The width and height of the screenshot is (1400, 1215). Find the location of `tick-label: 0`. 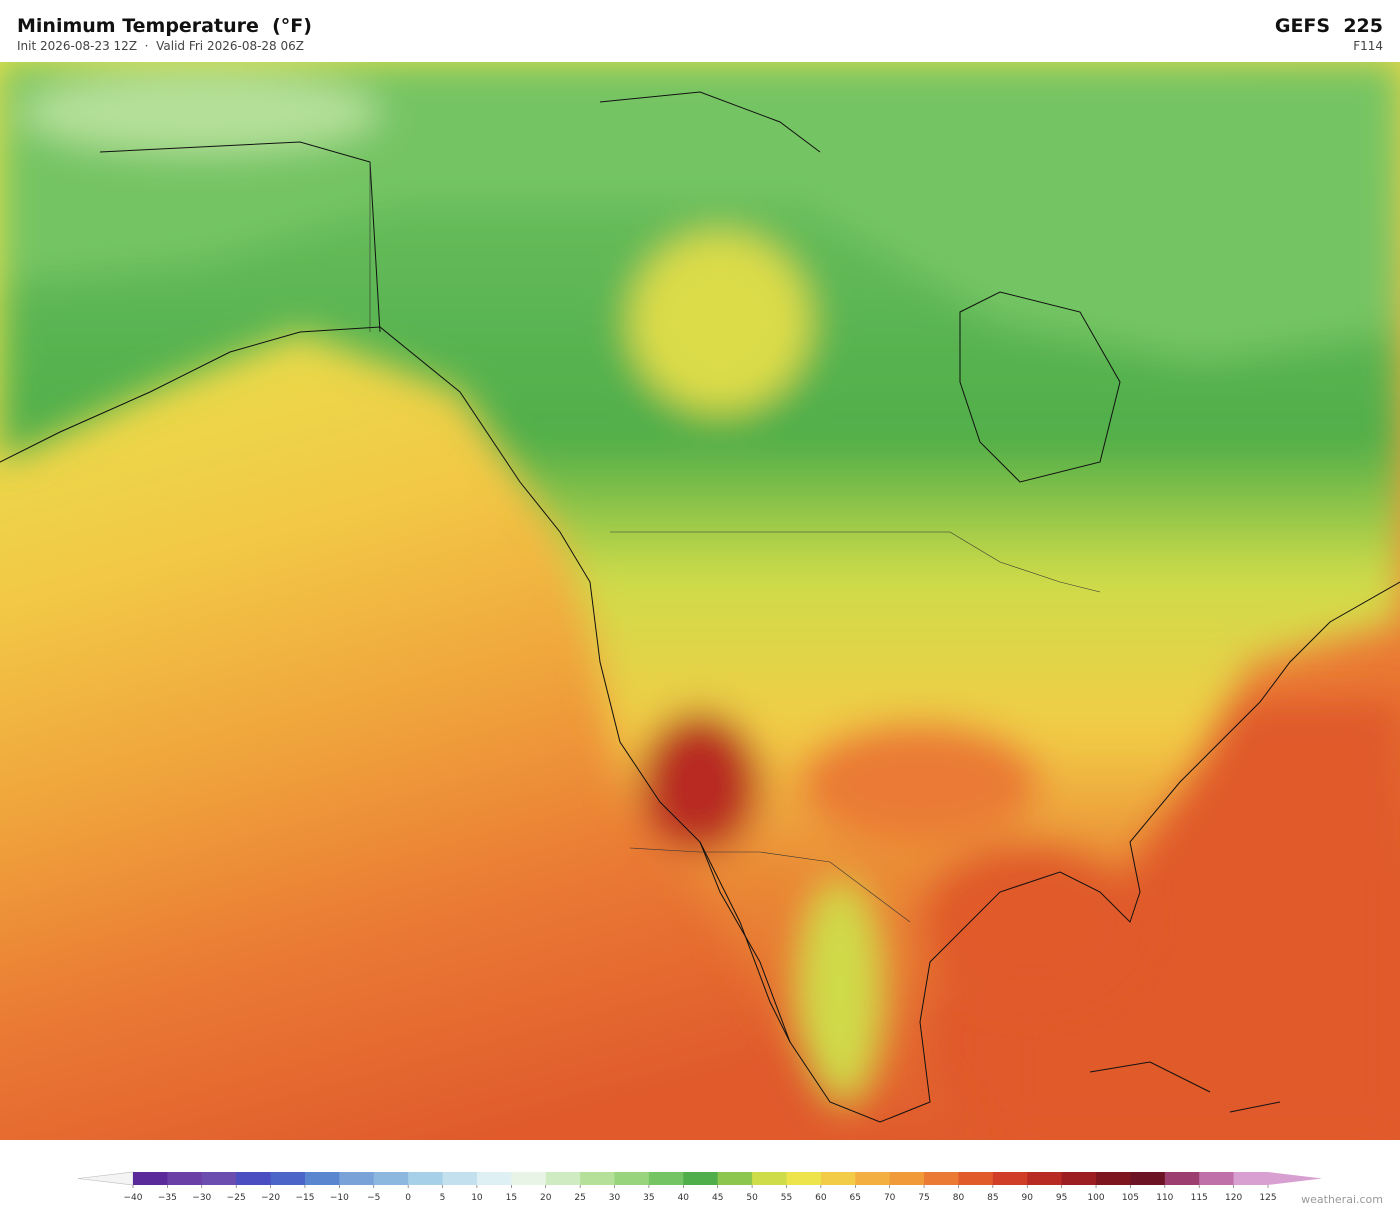

tick-label: 0 is located at coordinates (408, 1198).